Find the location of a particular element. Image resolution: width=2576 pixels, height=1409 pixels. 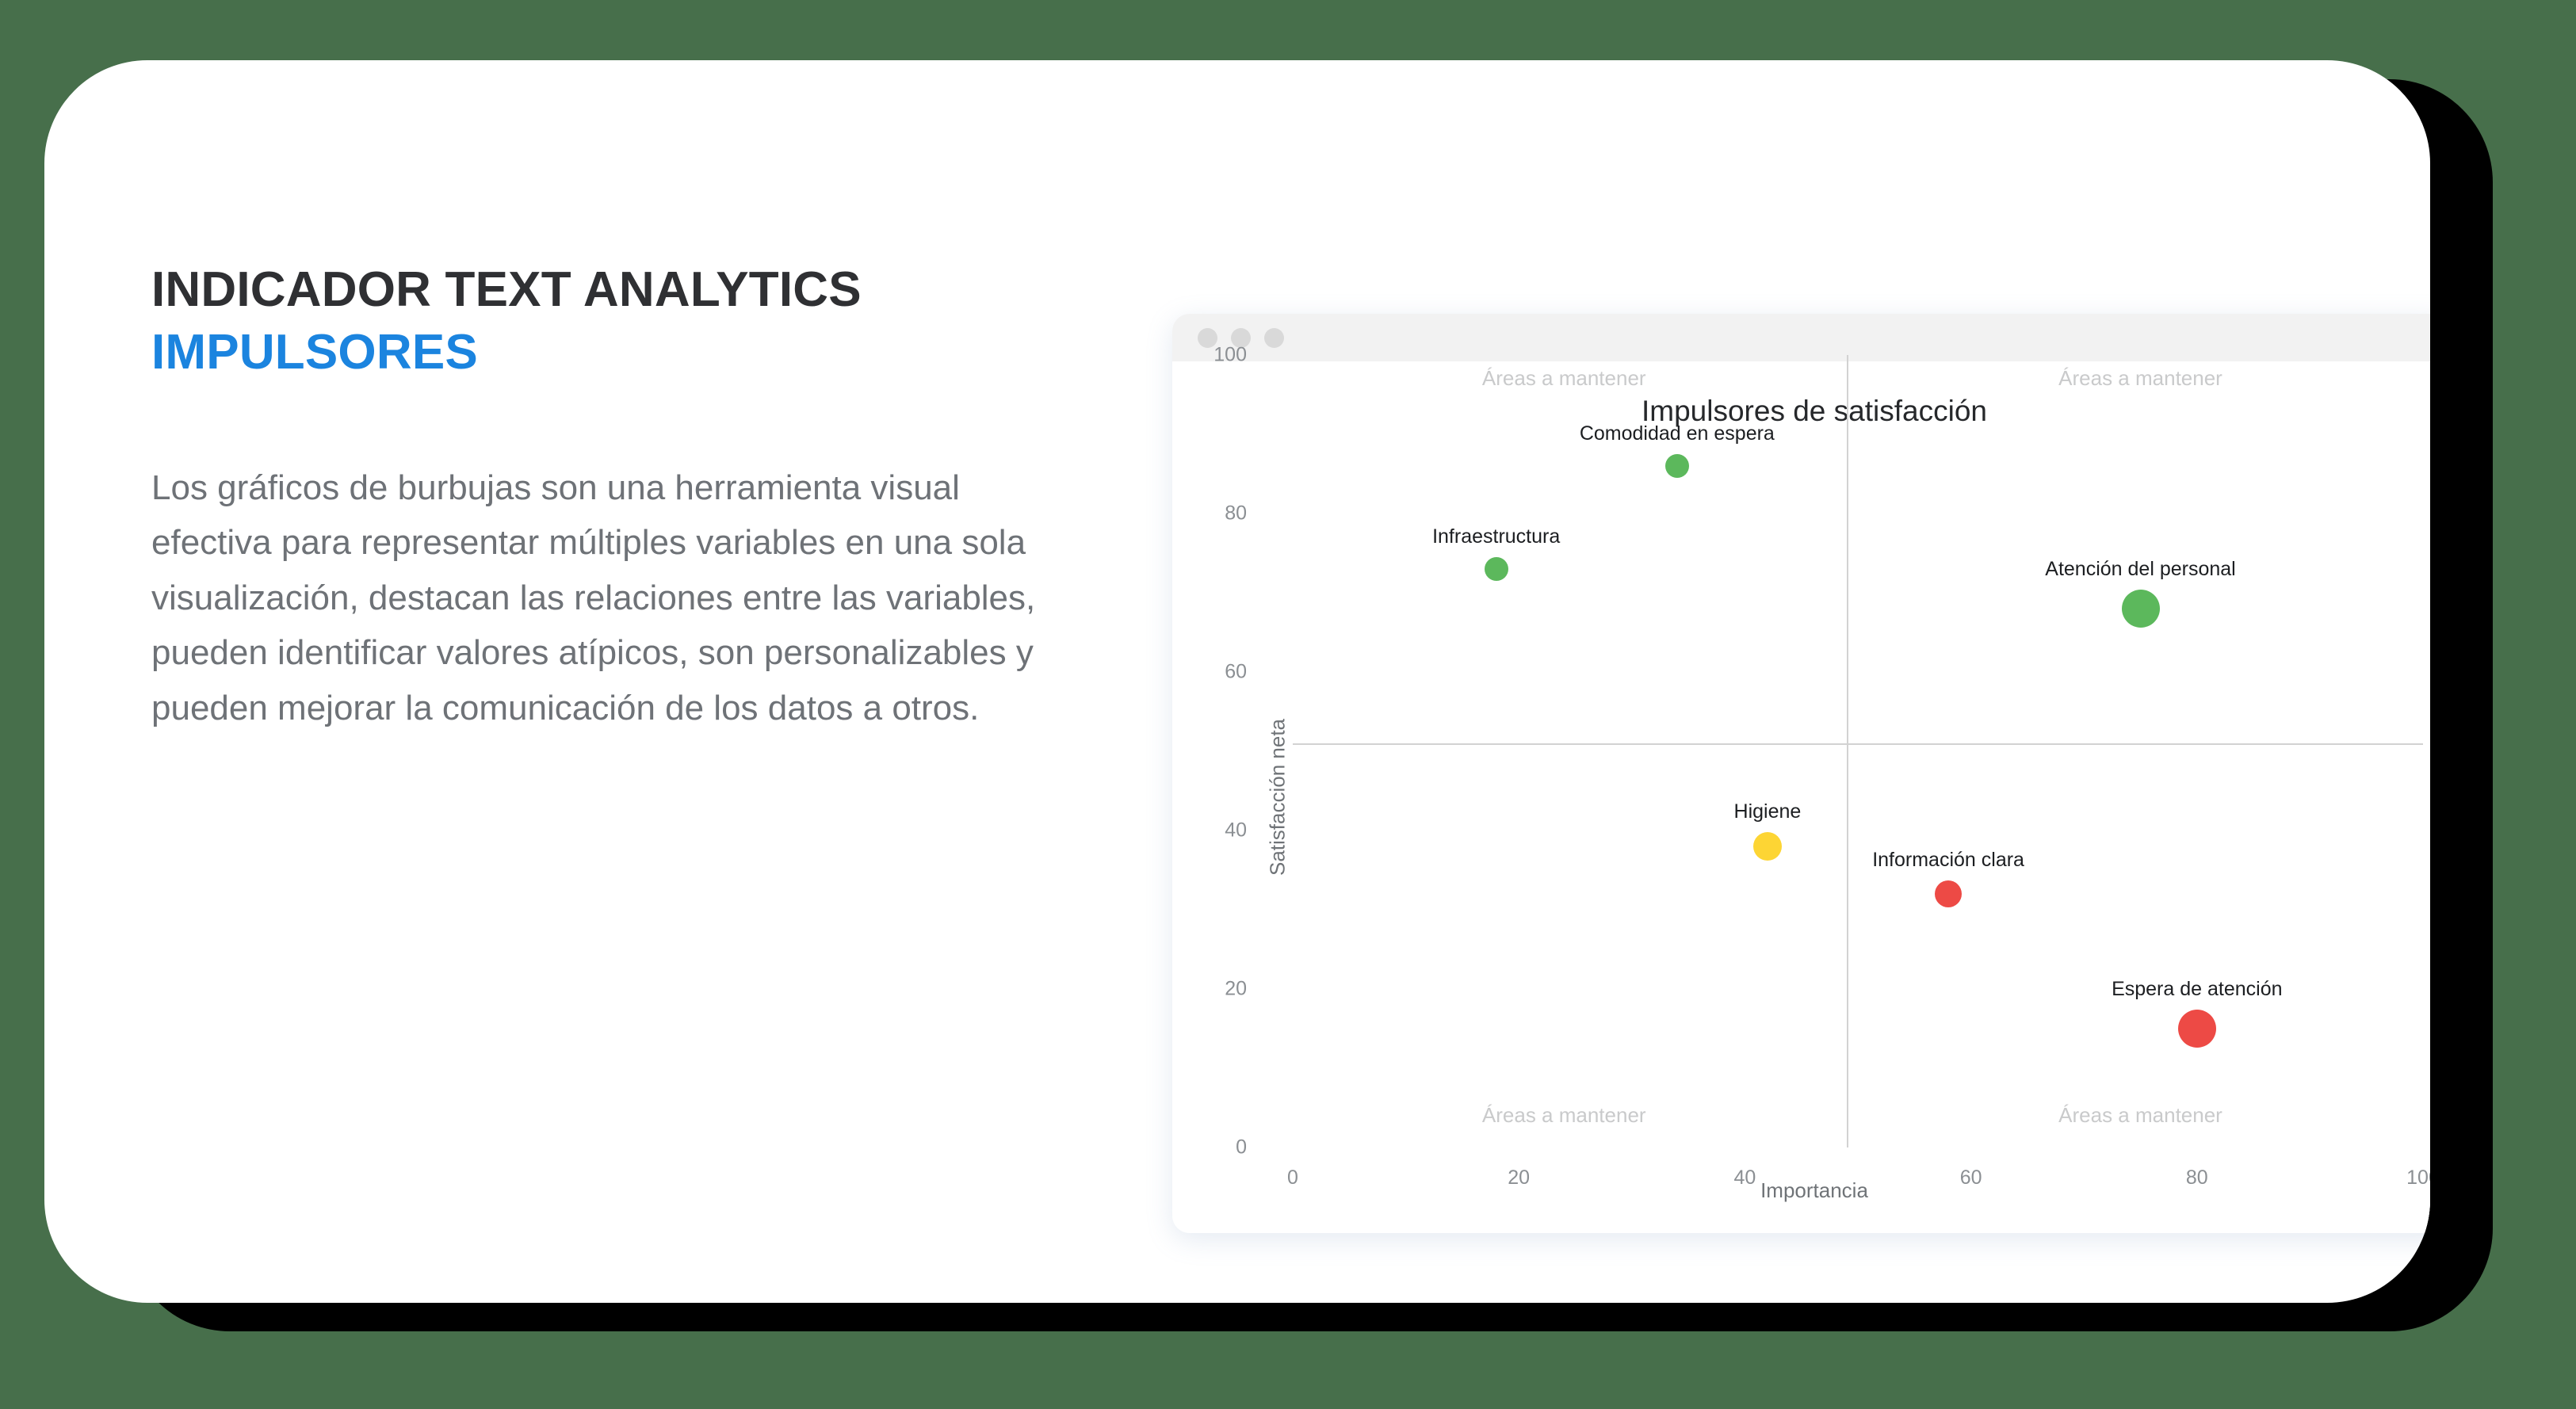

x-axis-tick-0: 0 is located at coordinates (1292, 1178).